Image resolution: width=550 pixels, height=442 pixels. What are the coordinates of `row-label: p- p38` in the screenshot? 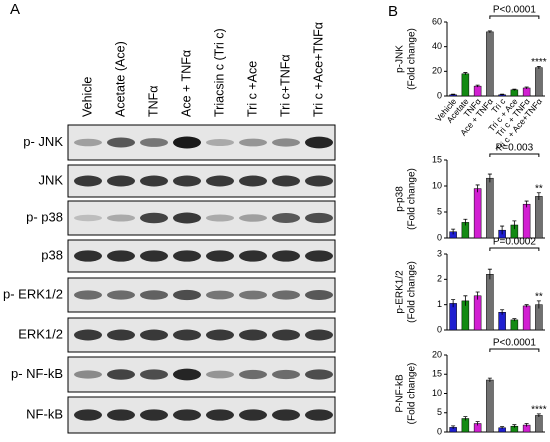 It's located at (44, 216).